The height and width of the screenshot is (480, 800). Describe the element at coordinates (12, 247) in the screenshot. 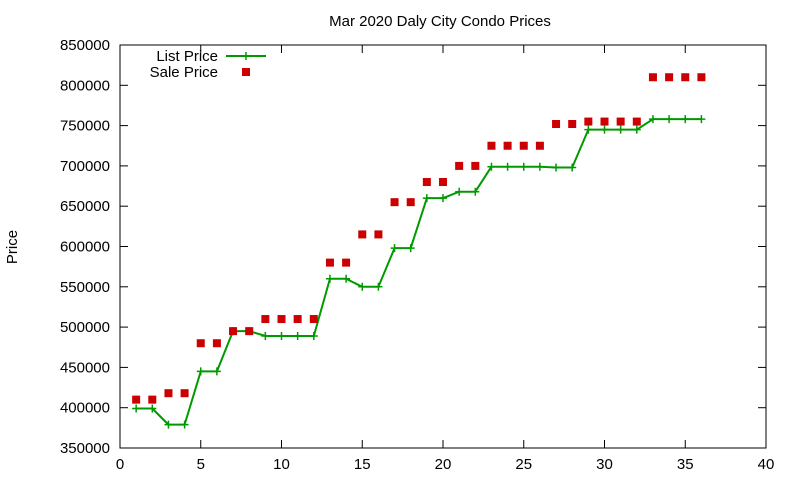

I see `y-axis-label: Price` at that location.